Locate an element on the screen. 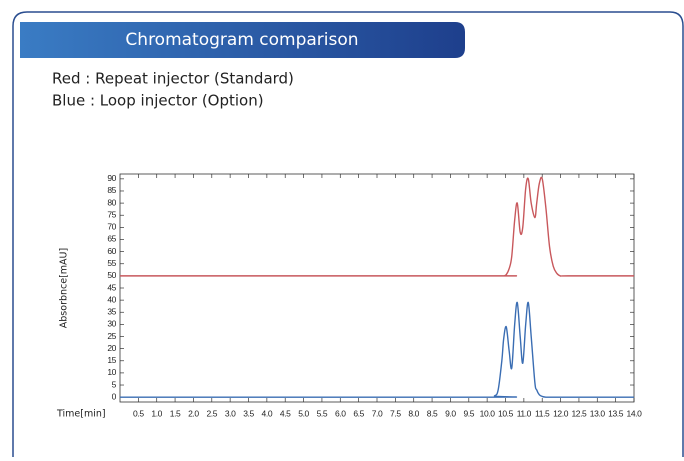 The width and height of the screenshot is (684, 461). legend-text: Red : Repeat injector (Standard) is located at coordinates (173, 79).